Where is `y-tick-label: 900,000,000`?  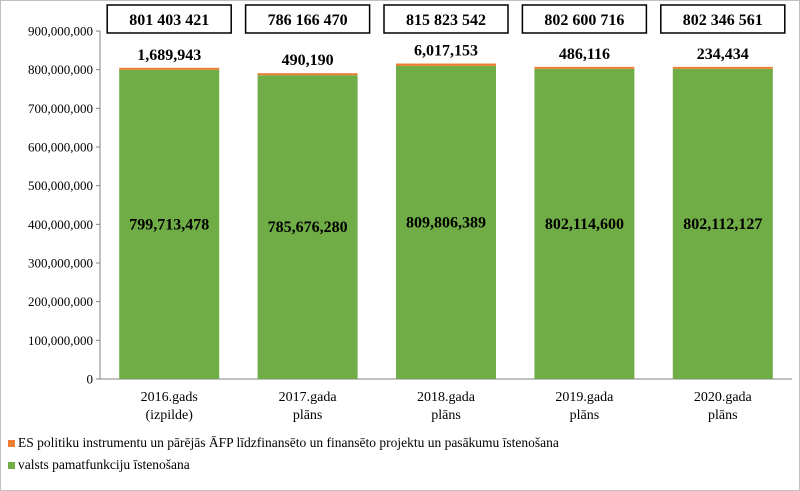
y-tick-label: 900,000,000 is located at coordinates (60, 31).